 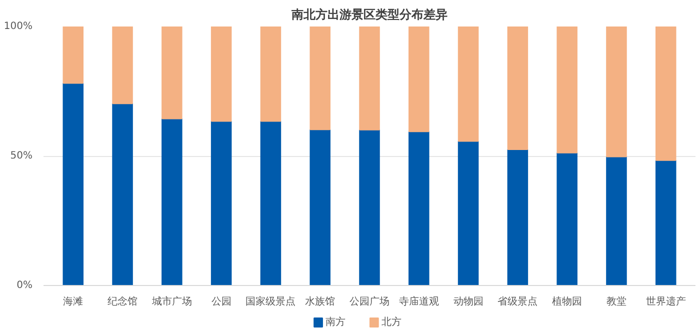 What do you see at coordinates (468, 302) in the screenshot?
I see `x-tick-label: 动物园` at bounding box center [468, 302].